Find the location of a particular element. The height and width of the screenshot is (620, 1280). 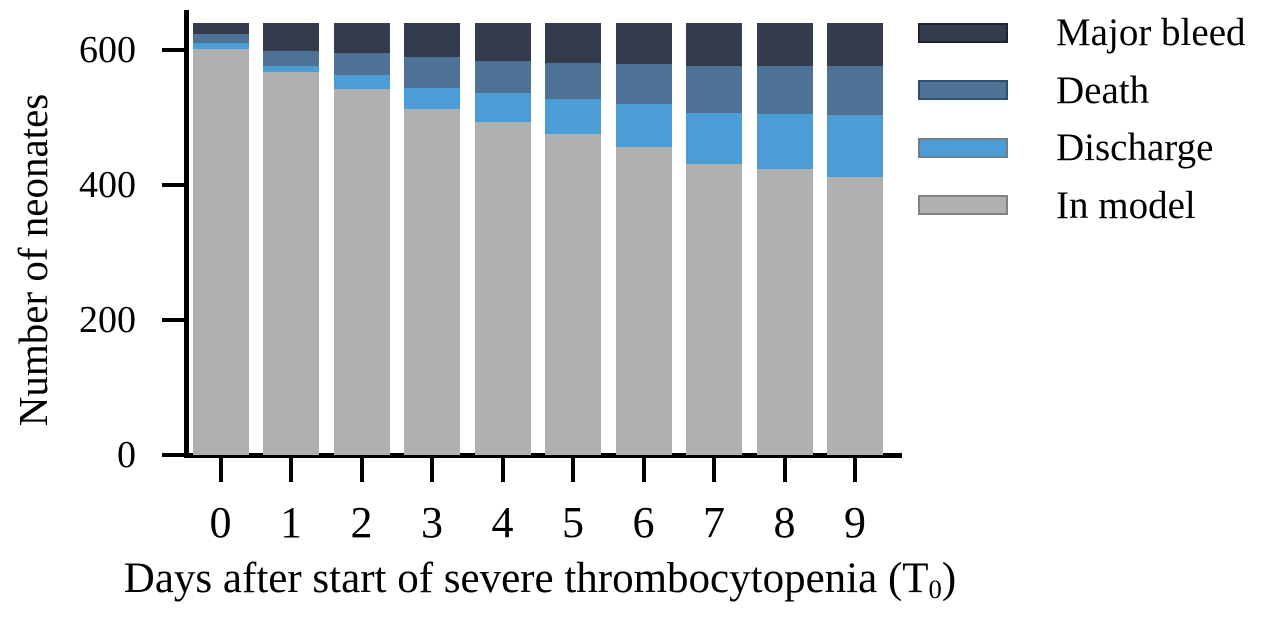

bar-day-8-segment-in-model is located at coordinates (784, 312).